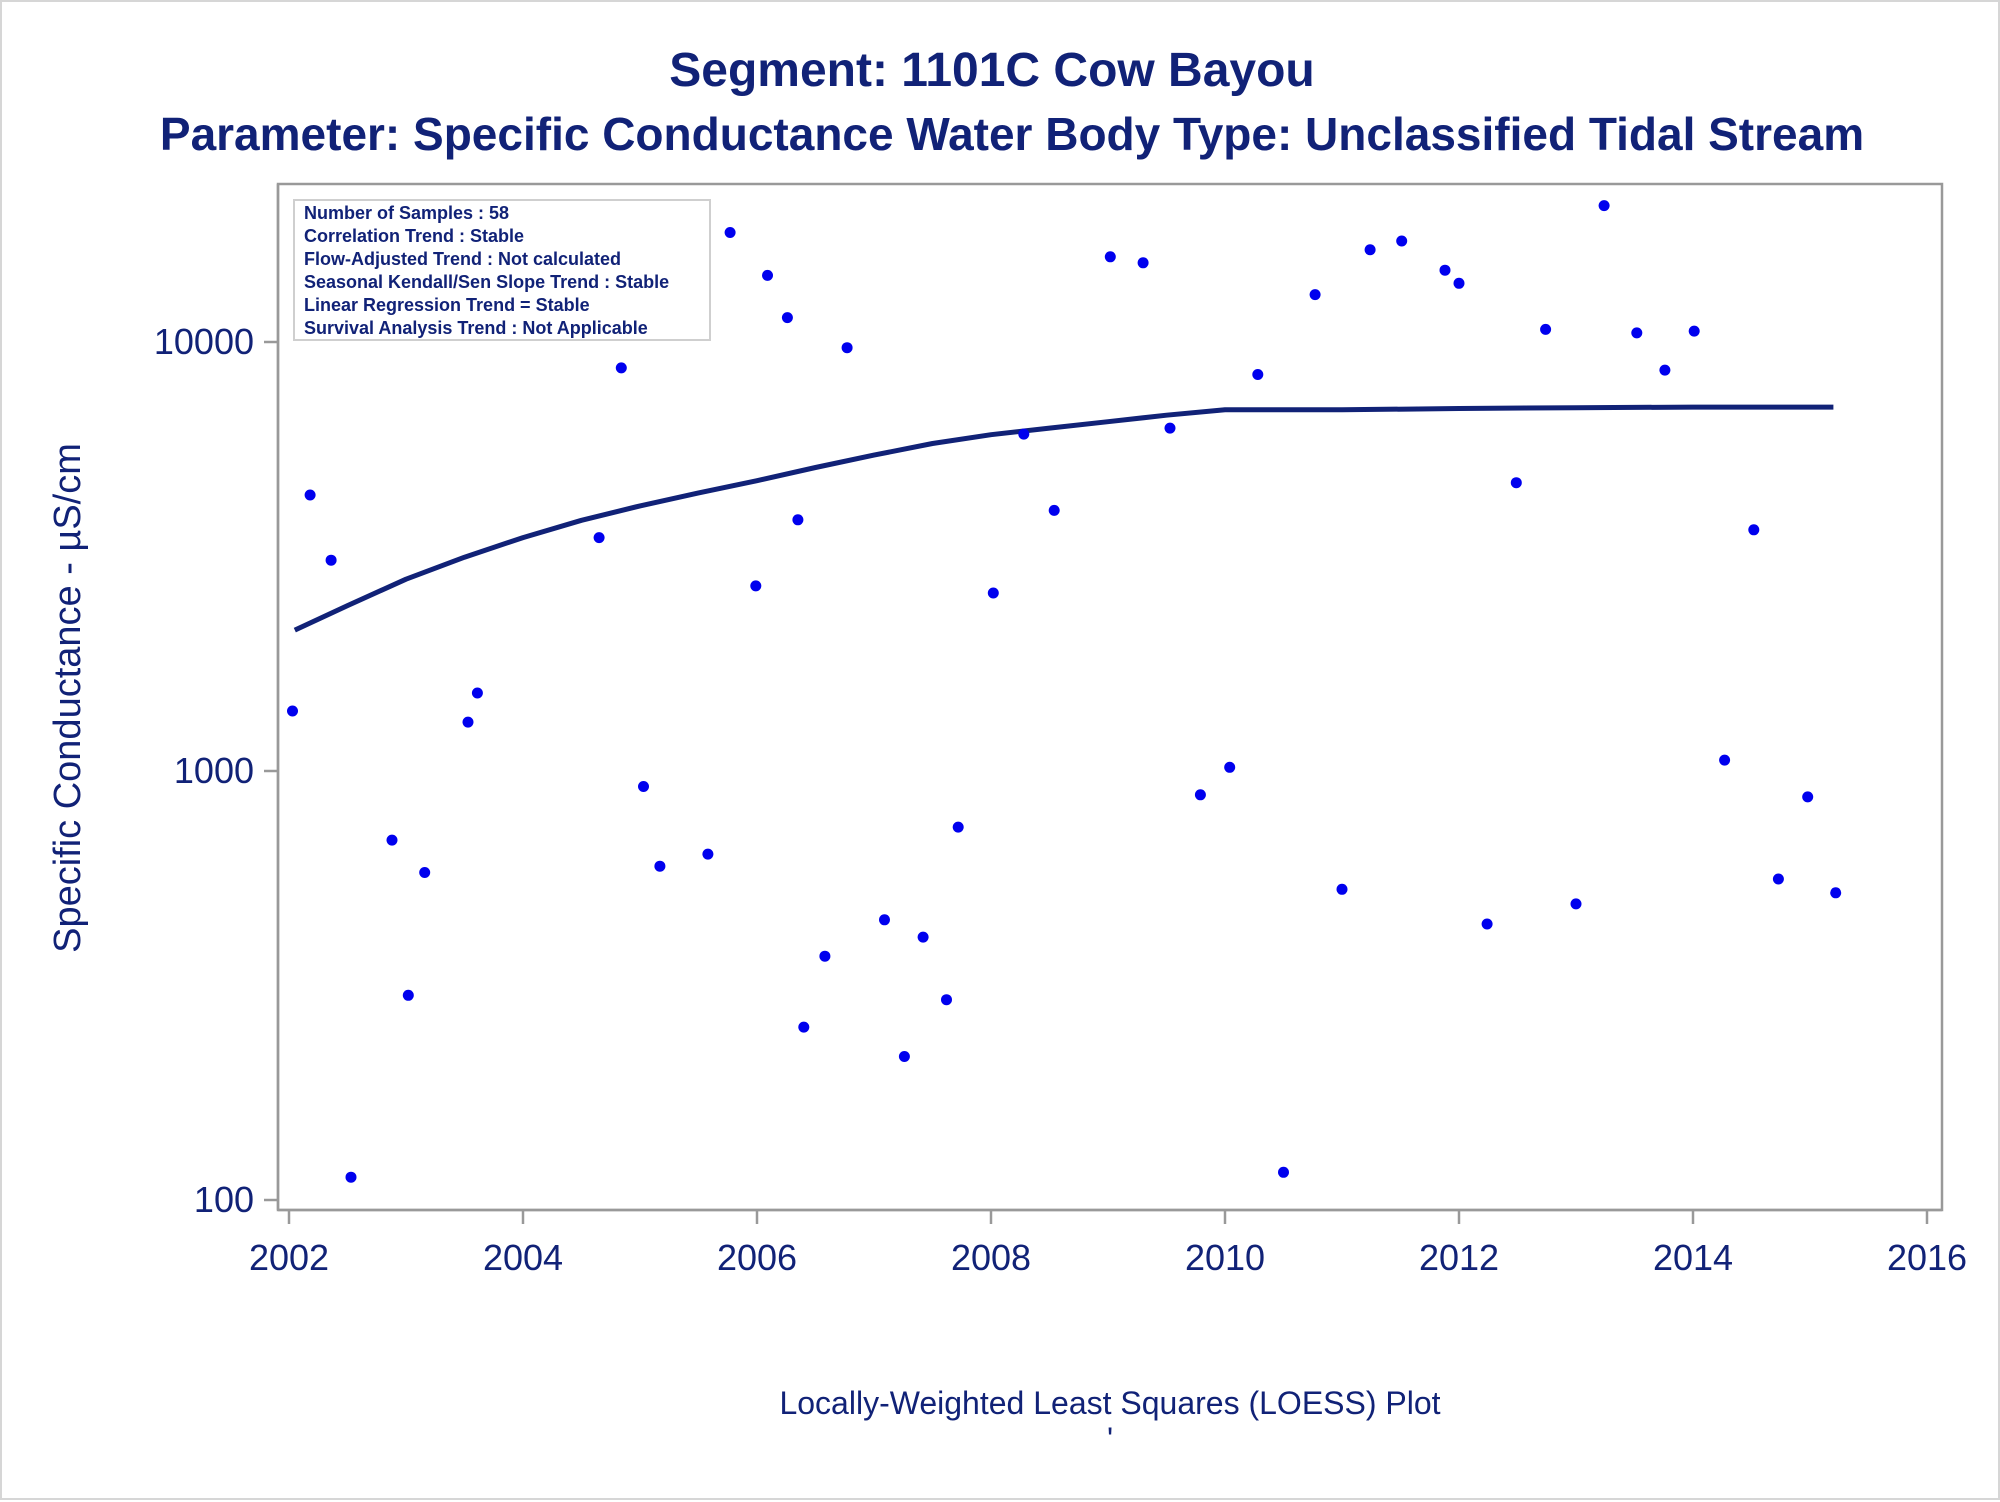  What do you see at coordinates (1110, 1439) in the screenshot?
I see `footnote-mark: '` at bounding box center [1110, 1439].